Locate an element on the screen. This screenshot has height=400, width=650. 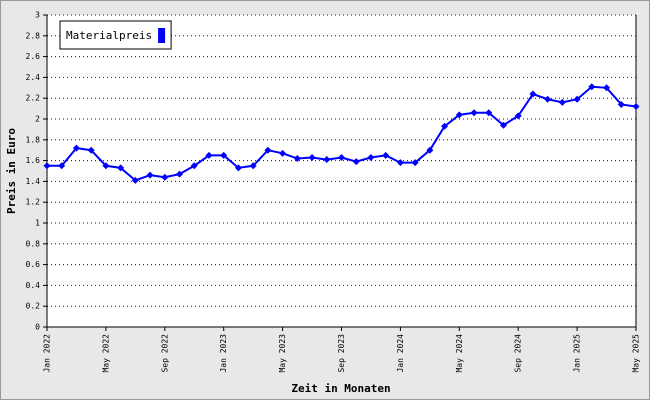
legend-label: Materialpreis is located at coordinates (109, 35).